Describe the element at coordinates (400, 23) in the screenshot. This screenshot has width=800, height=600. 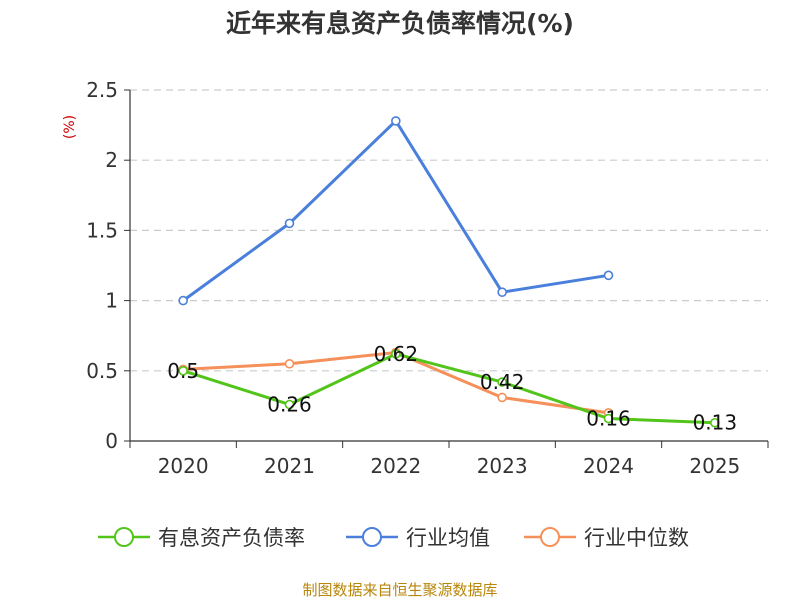
I see `chart-title: 近年来有息资产负债率情况(%)` at that location.